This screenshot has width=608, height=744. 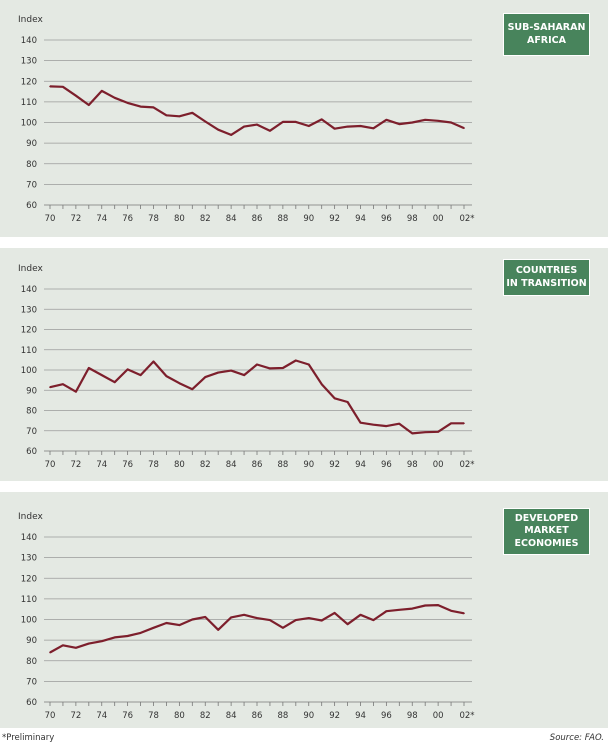 I want to click on x-tick-label: 74, so click(x=101, y=465).